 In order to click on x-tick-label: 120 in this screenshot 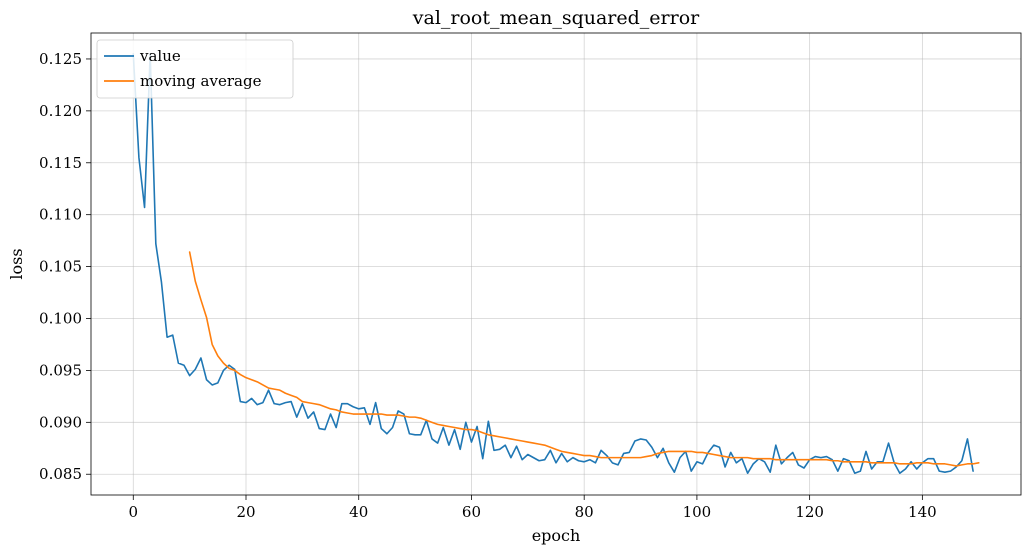, I will do `click(809, 512)`.